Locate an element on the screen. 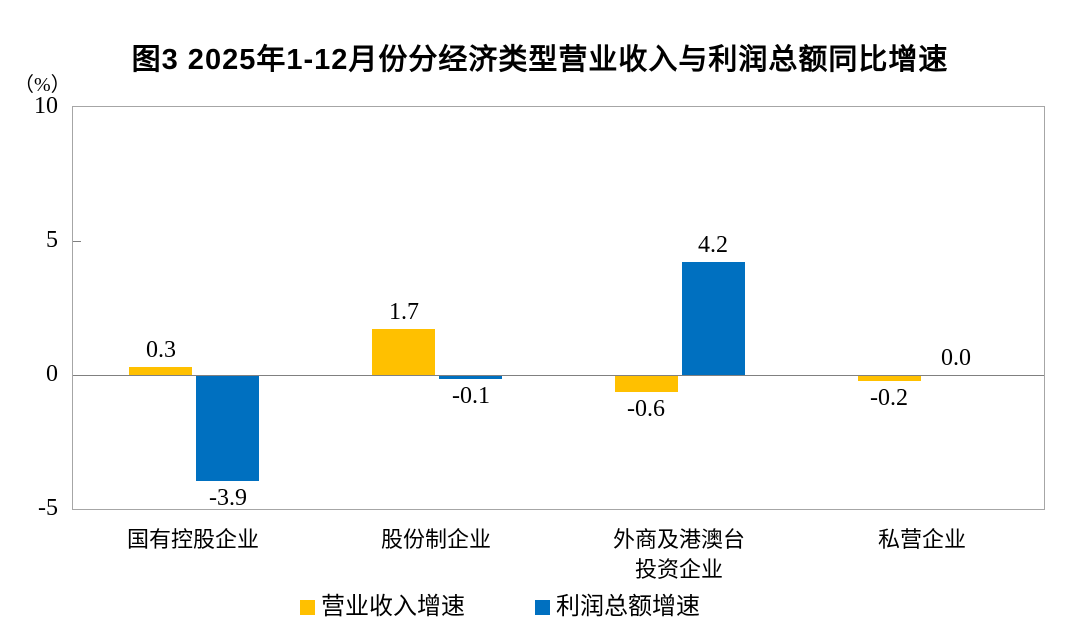 Image resolution: width=1080 pixels, height=626 pixels. value-label: 0.3 is located at coordinates (161, 350).